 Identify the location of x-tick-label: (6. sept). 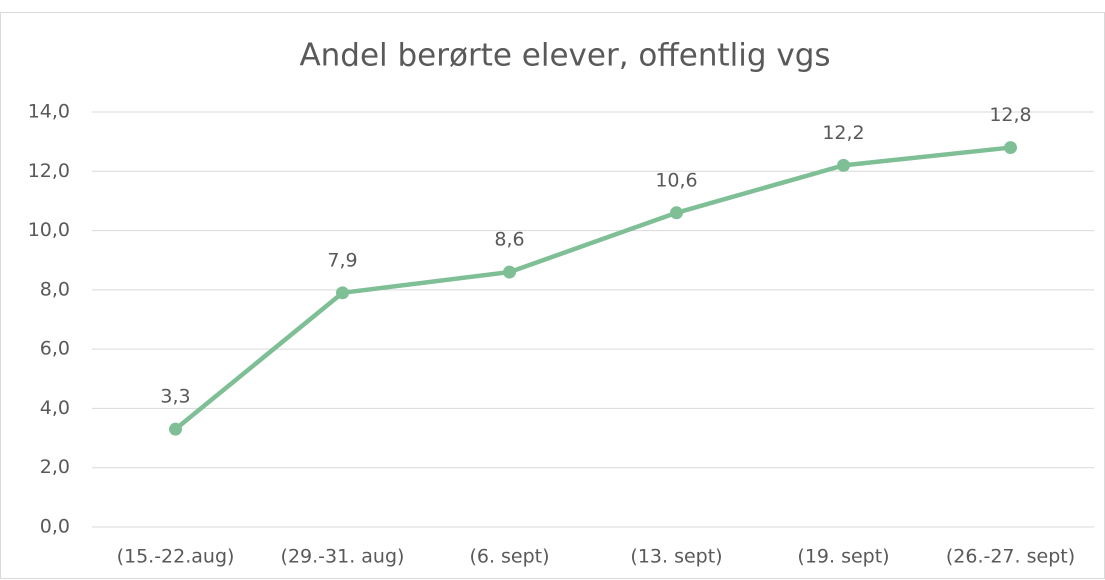
(509, 557).